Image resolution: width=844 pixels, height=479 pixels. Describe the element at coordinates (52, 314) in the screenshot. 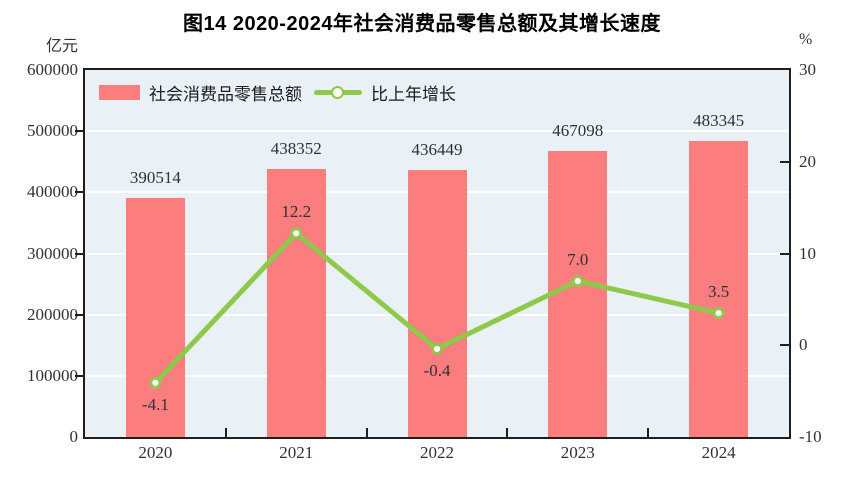

I see `left-axis-tick-label: 200000` at that location.